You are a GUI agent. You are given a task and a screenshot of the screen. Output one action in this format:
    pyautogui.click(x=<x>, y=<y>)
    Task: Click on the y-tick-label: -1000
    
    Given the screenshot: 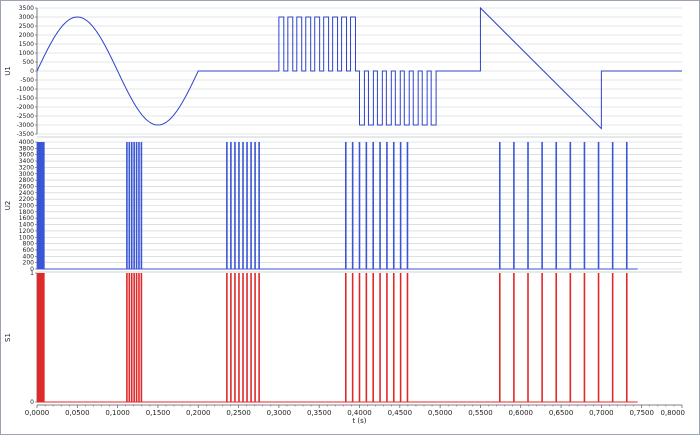 What is the action you would take?
    pyautogui.click(x=26, y=89)
    